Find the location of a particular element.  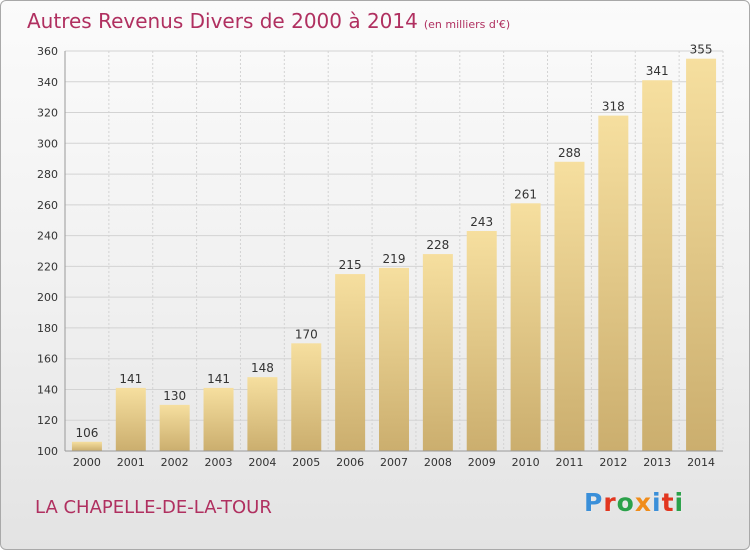

data-label: 106 is located at coordinates (86, 433).